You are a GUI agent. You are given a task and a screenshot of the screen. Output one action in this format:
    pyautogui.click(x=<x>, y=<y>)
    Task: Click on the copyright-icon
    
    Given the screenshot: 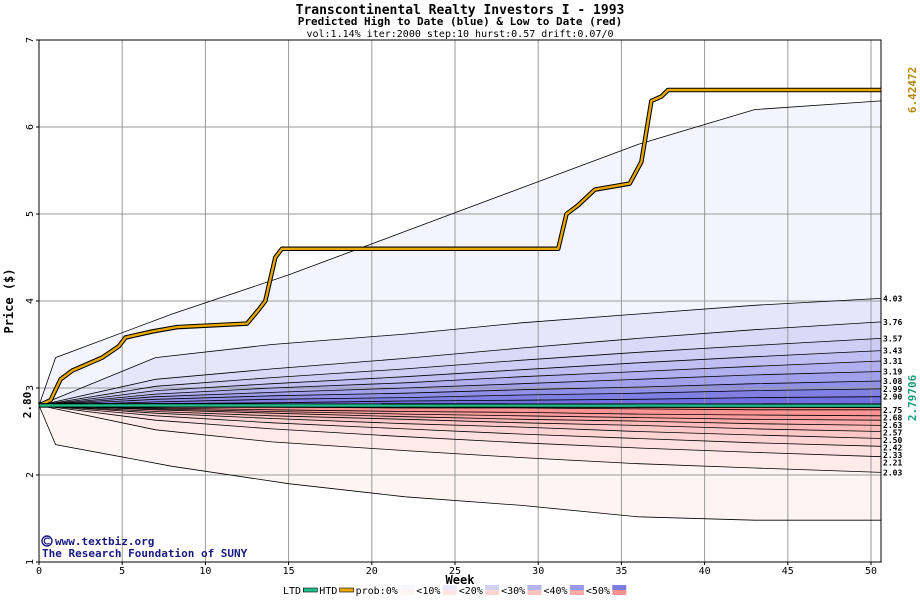 What is the action you would take?
    pyautogui.click(x=47, y=541)
    